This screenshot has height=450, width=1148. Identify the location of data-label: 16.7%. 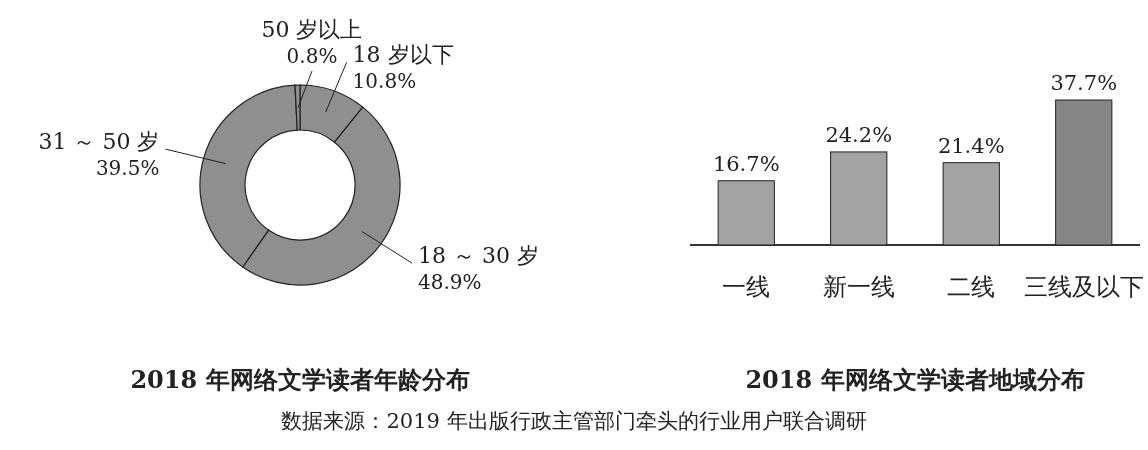
(746, 163).